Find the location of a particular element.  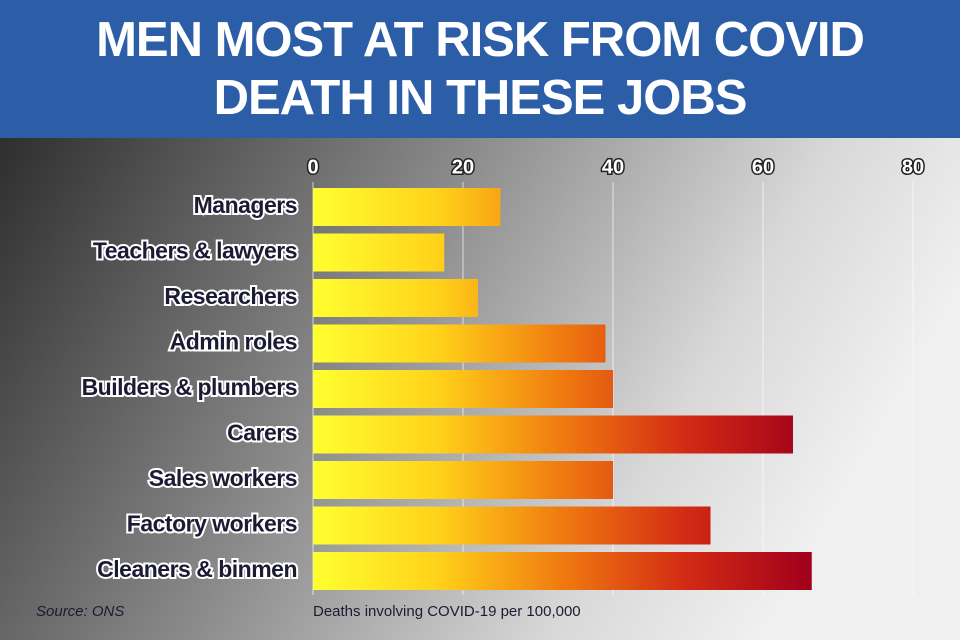

source: Source: ONS is located at coordinates (80, 611).